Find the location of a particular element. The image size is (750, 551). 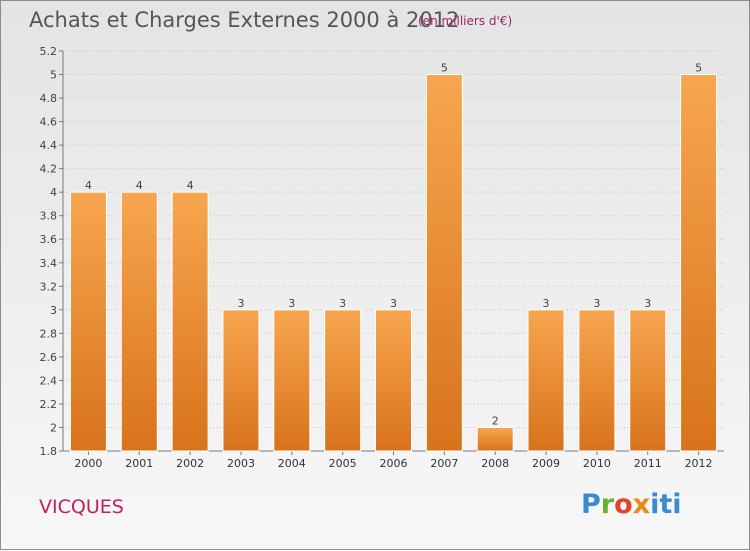

x-tick-label: 2005 is located at coordinates (343, 463).